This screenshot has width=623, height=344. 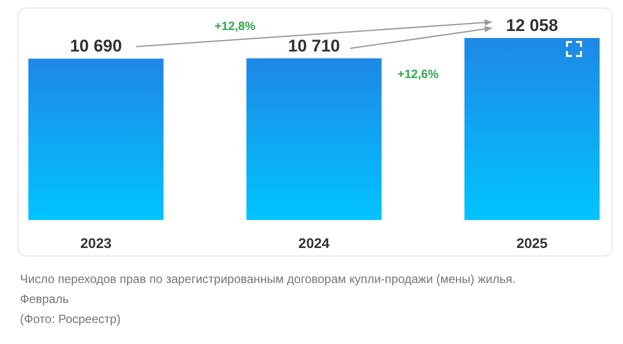 What do you see at coordinates (314, 243) in the screenshot?
I see `x-tick-label: 2024` at bounding box center [314, 243].